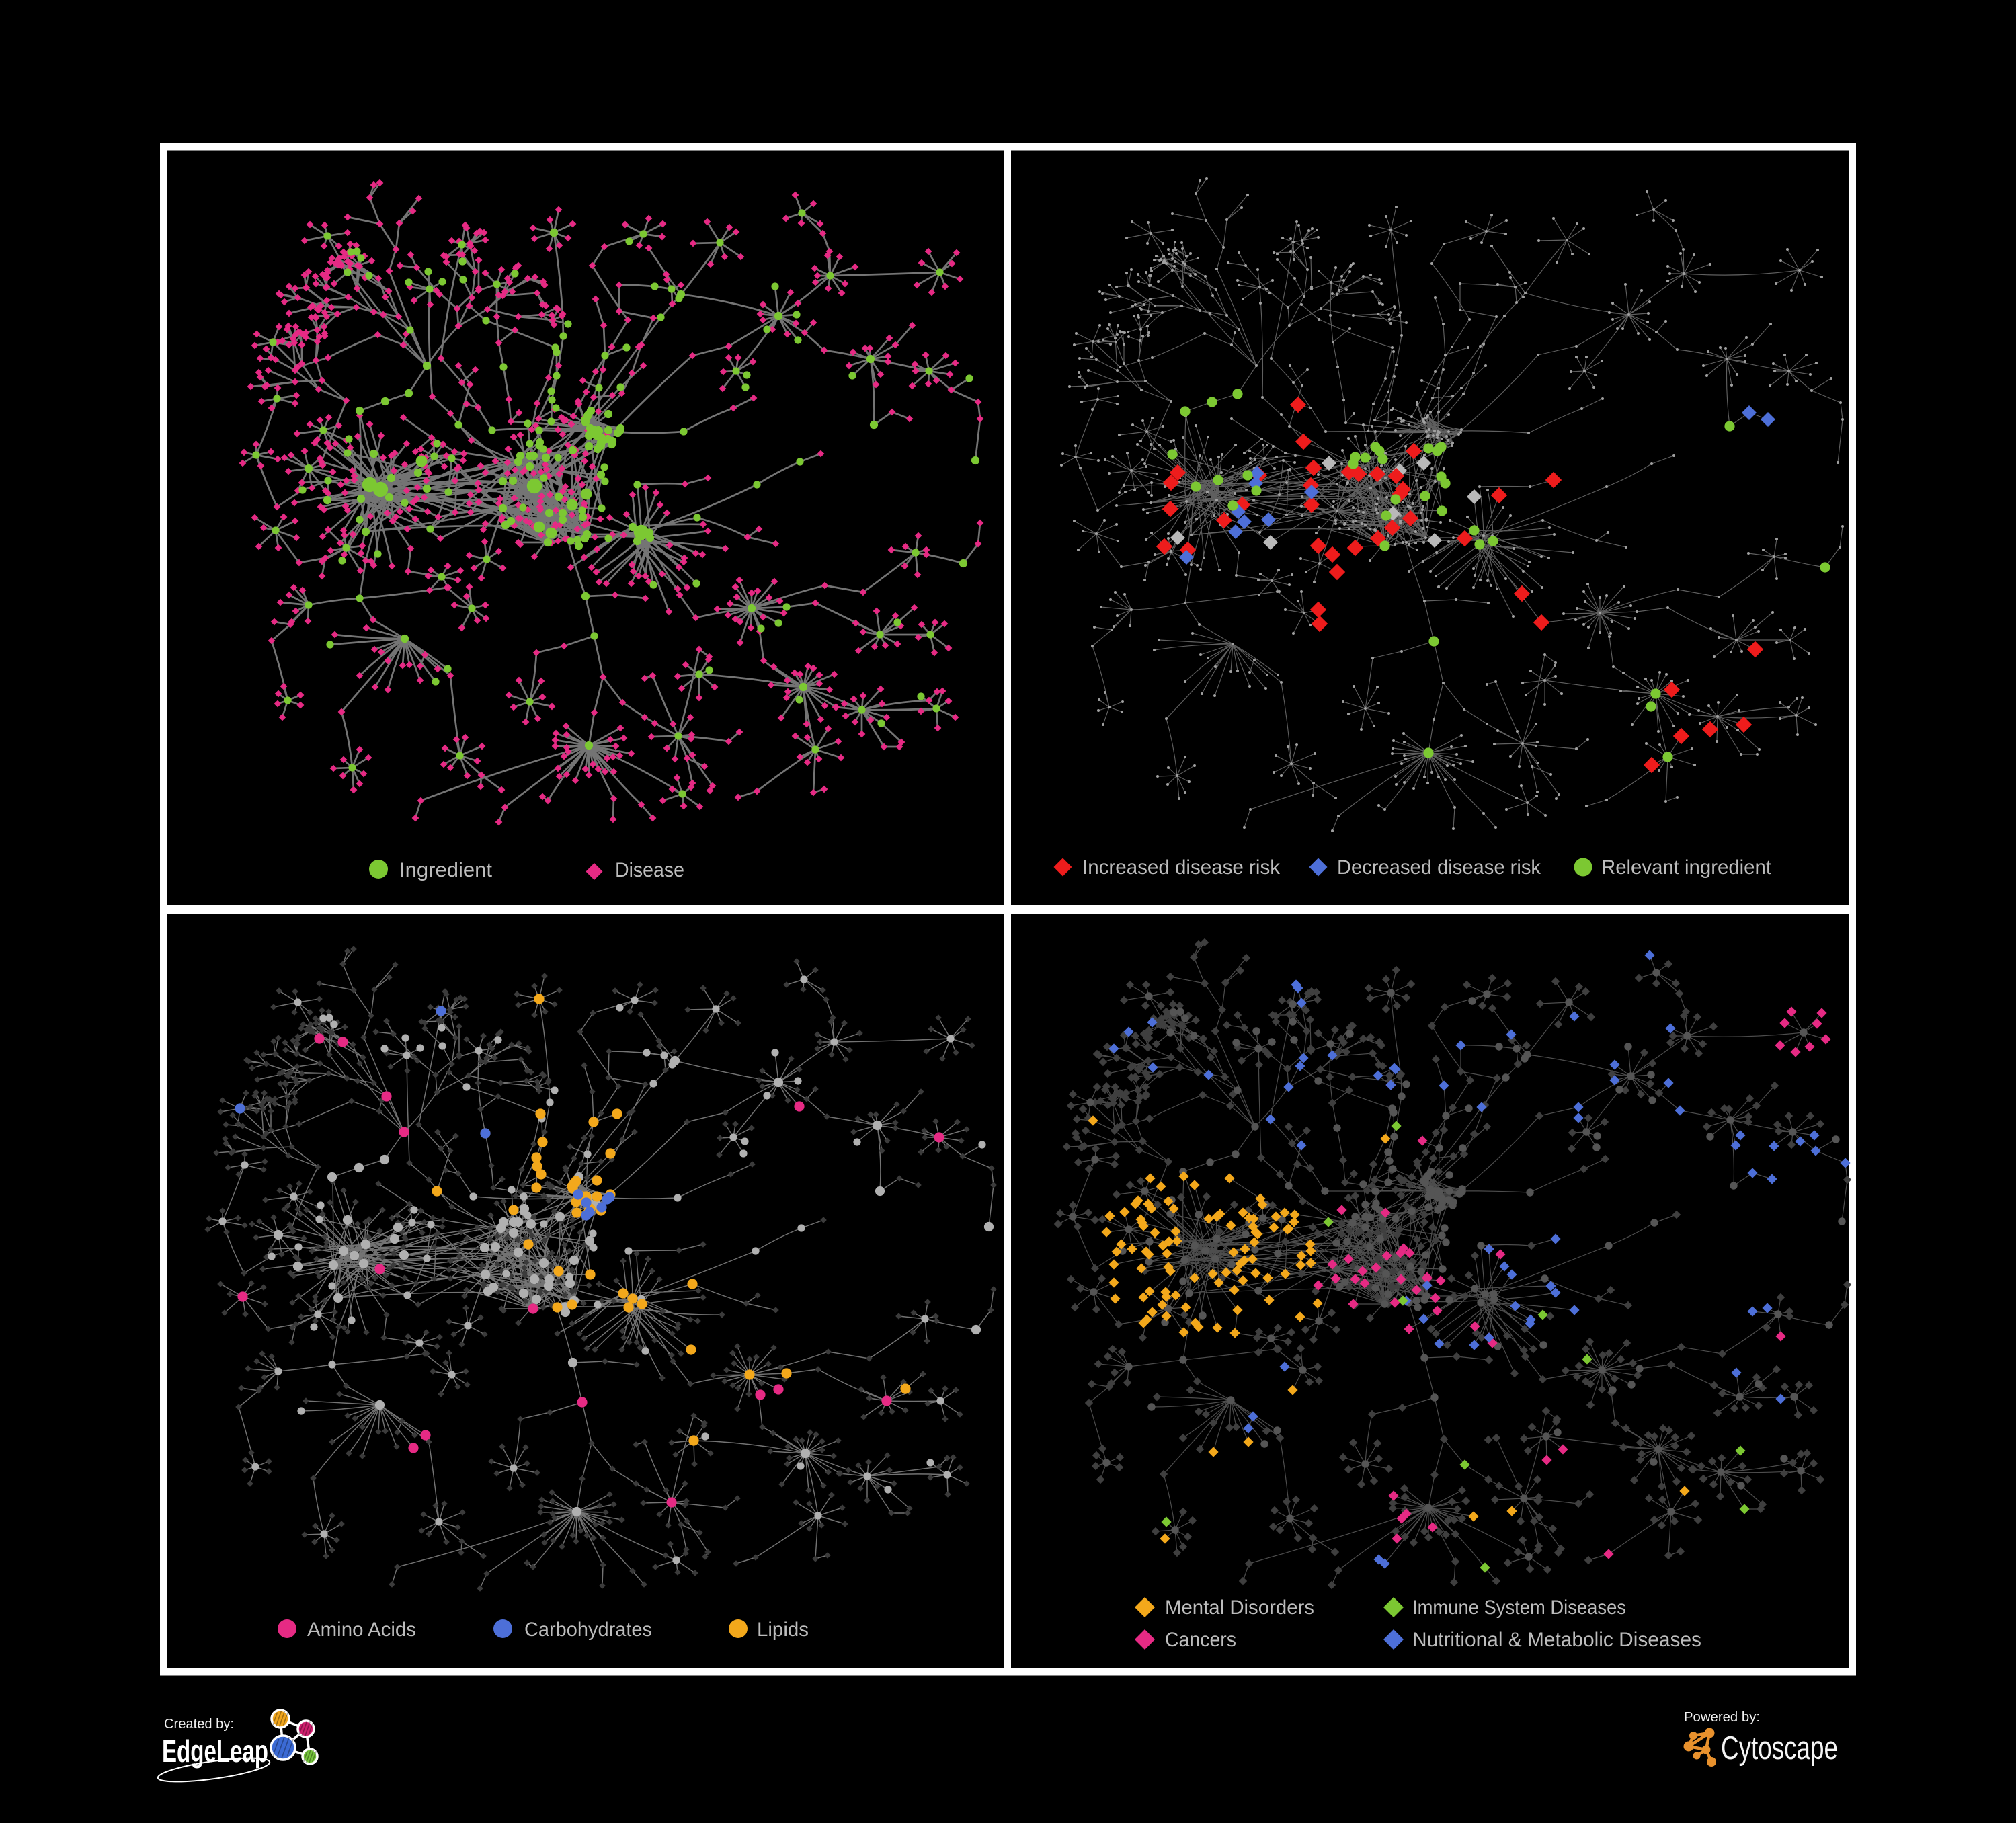 Image resolution: width=2016 pixels, height=1823 pixels. I want to click on svg-text: Lipids, so click(783, 1630).